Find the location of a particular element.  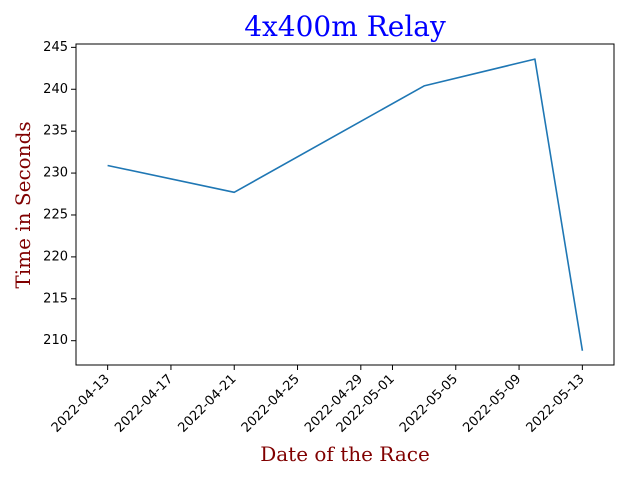

y-tick-label: 245 is located at coordinates (55, 47).